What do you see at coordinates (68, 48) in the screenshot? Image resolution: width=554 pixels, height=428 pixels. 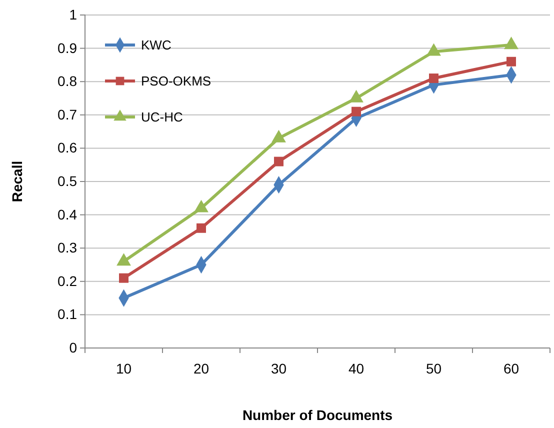 I see `y-tick-label: 0.9` at bounding box center [68, 48].